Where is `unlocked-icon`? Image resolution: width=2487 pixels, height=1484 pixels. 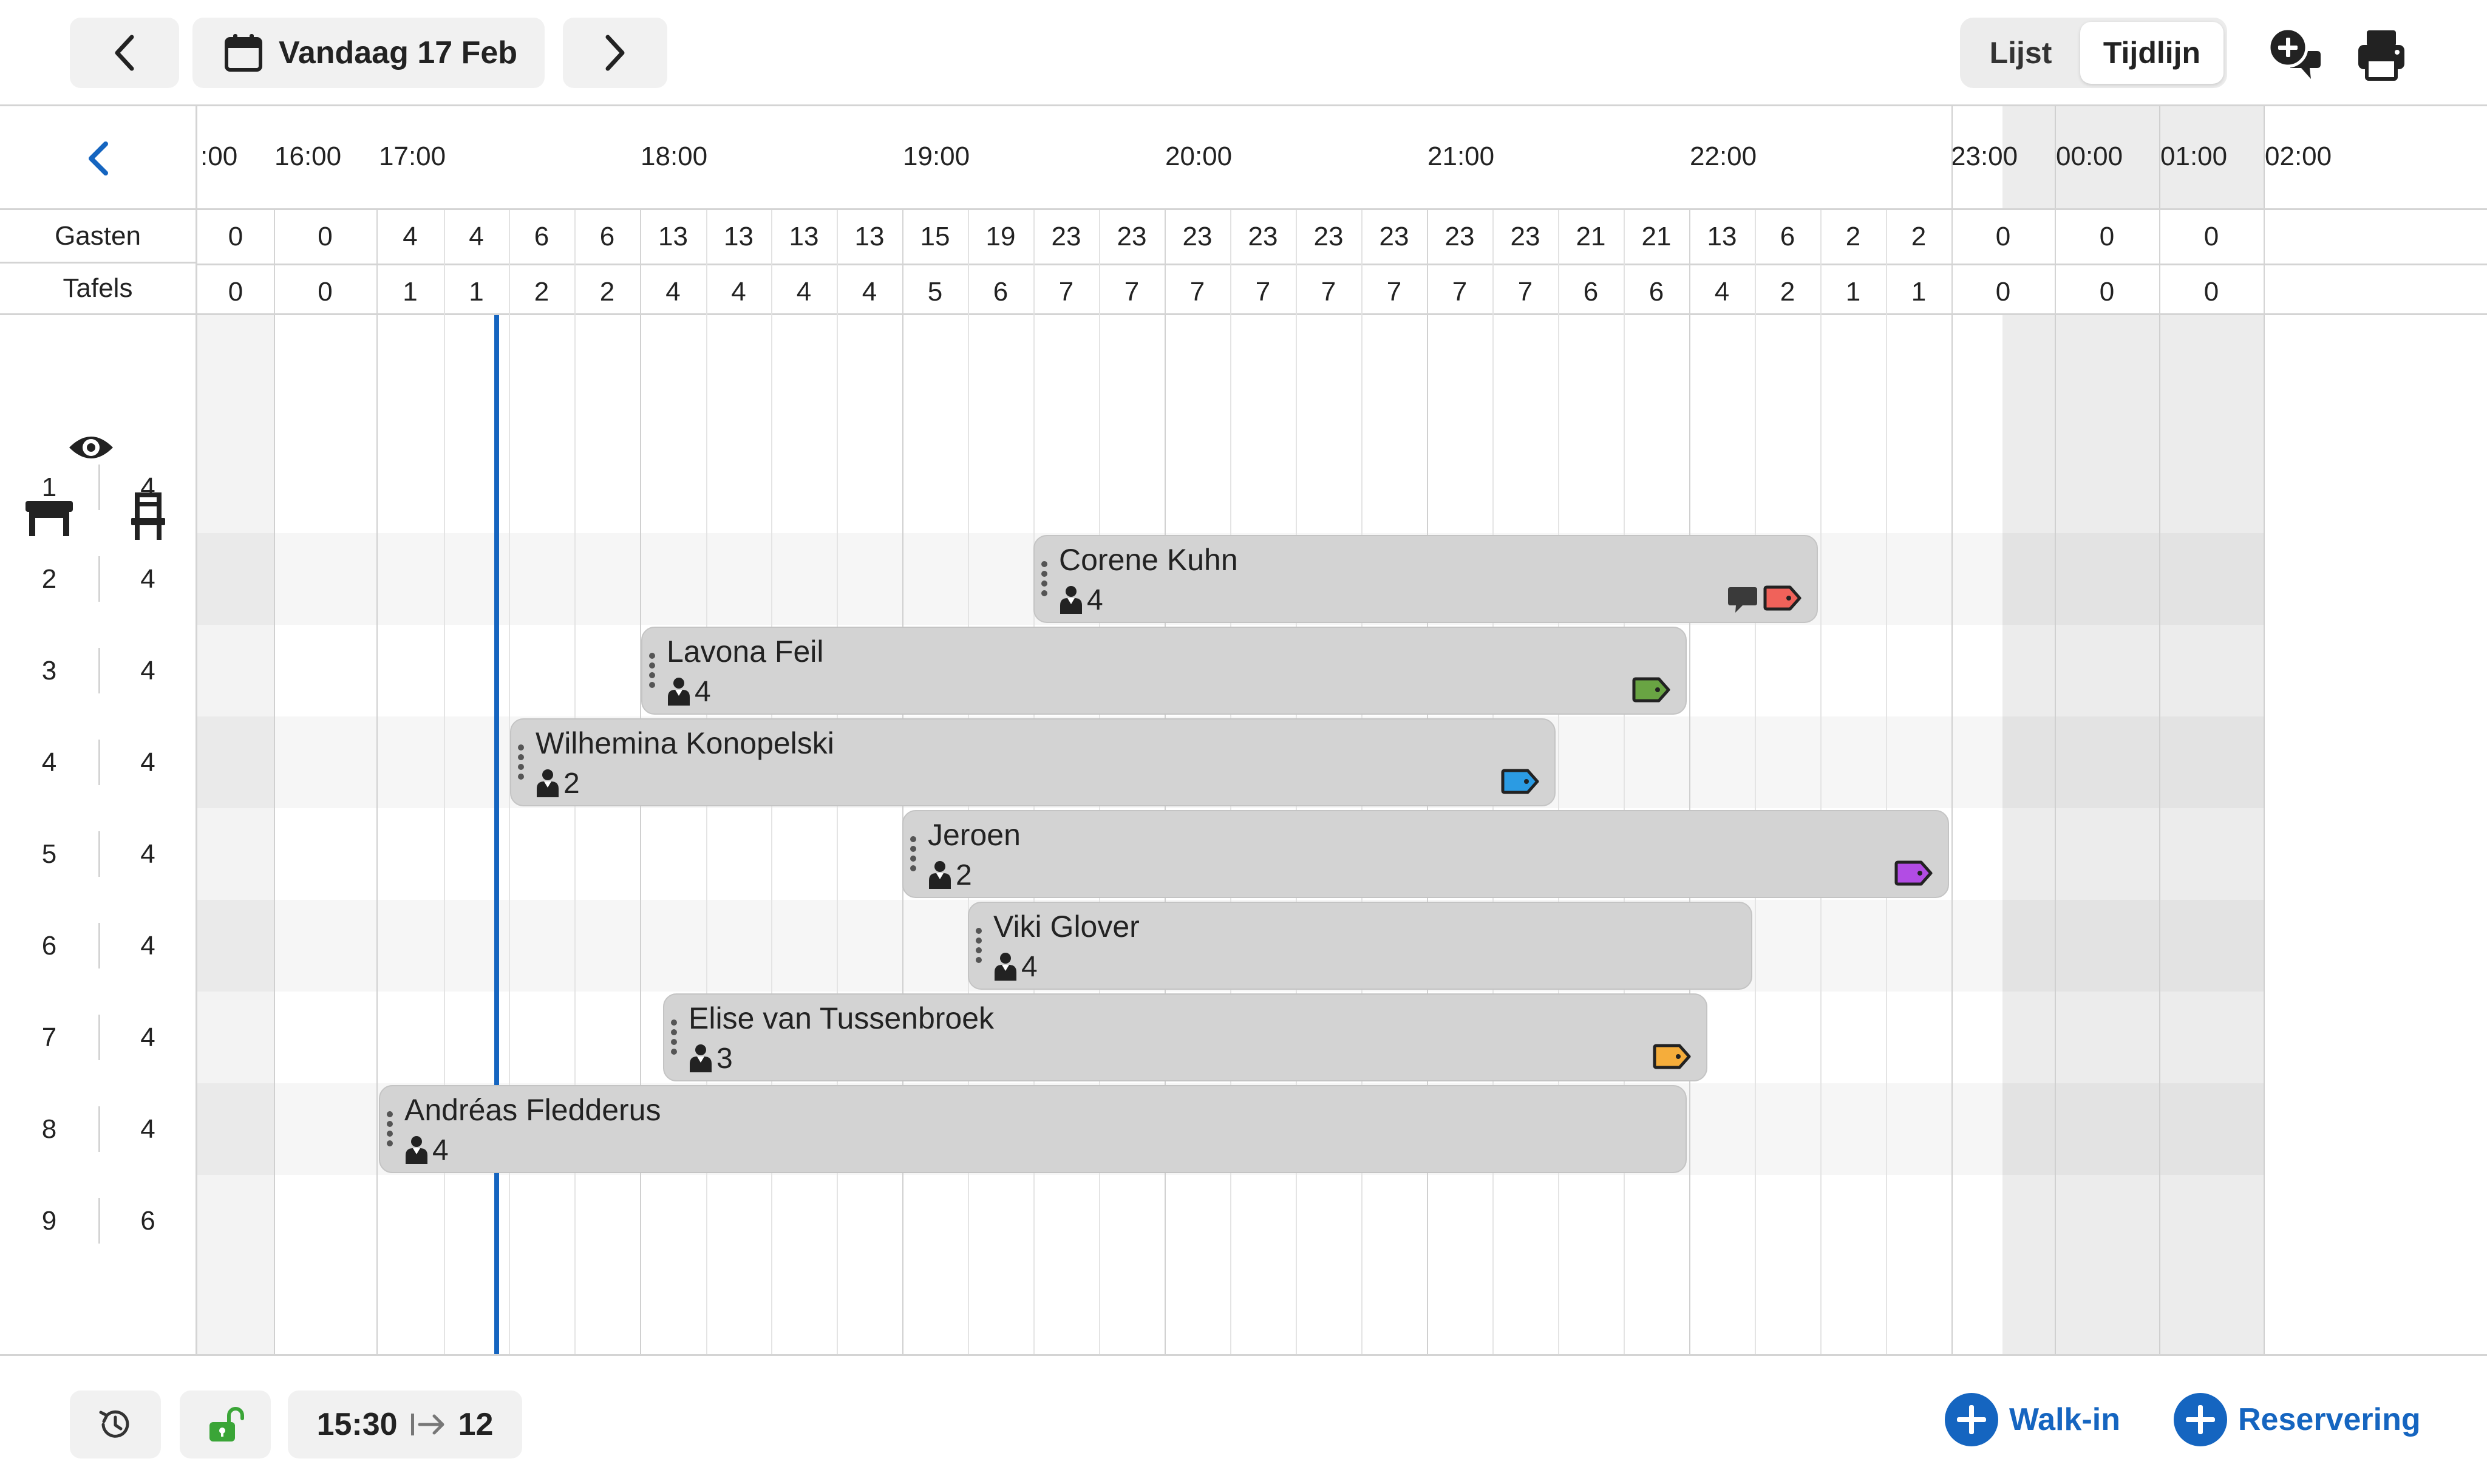 unlocked-icon is located at coordinates (226, 1424).